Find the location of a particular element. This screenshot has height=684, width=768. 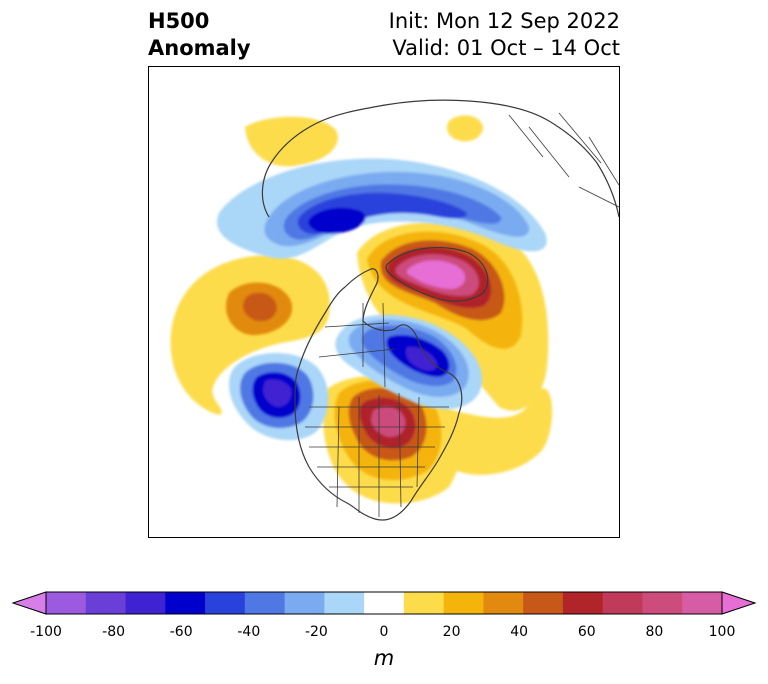

colorbar-segments is located at coordinates (384, 603).